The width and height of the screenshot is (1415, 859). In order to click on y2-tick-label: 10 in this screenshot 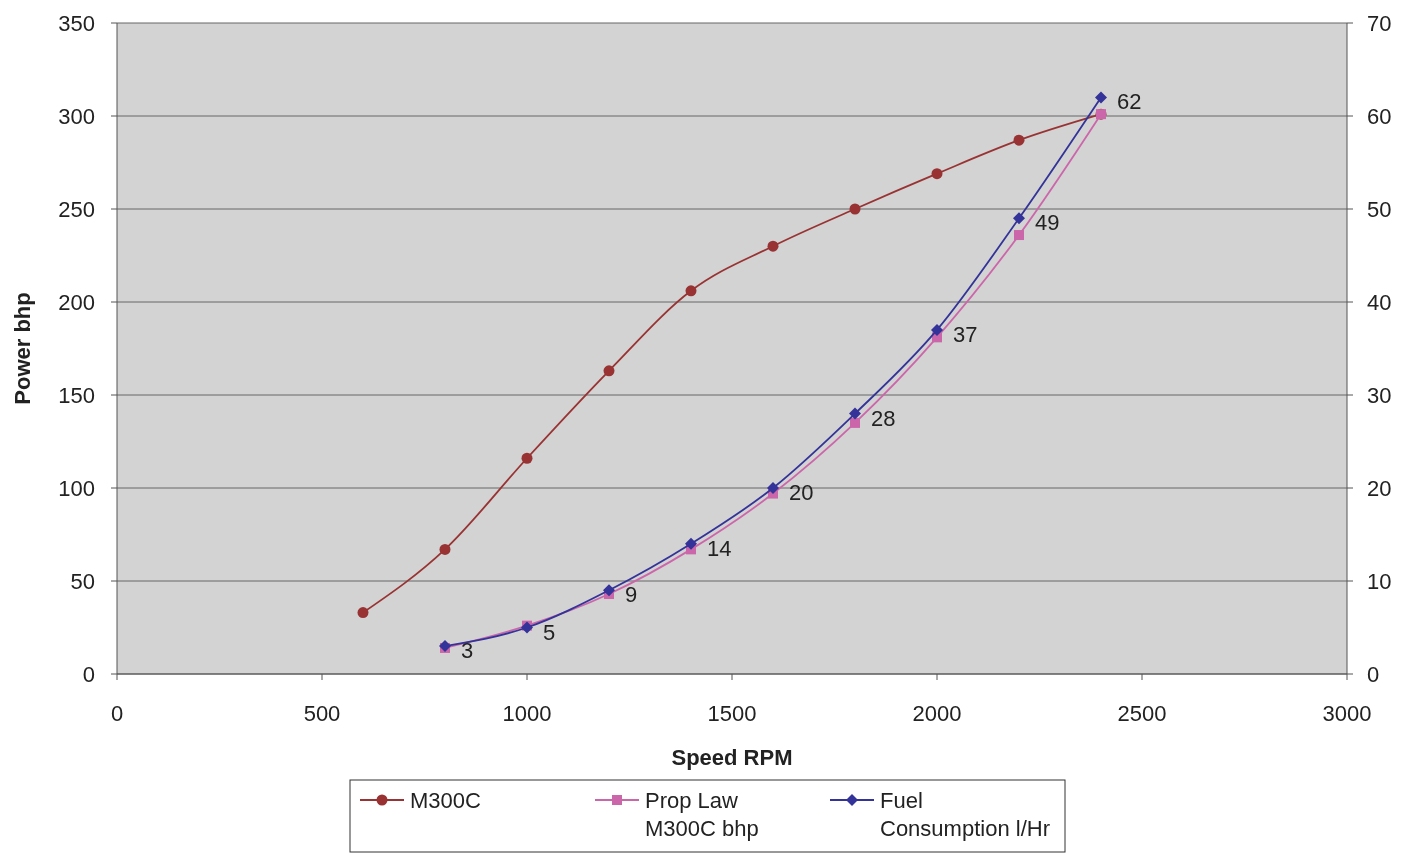, I will do `click(1379, 581)`.